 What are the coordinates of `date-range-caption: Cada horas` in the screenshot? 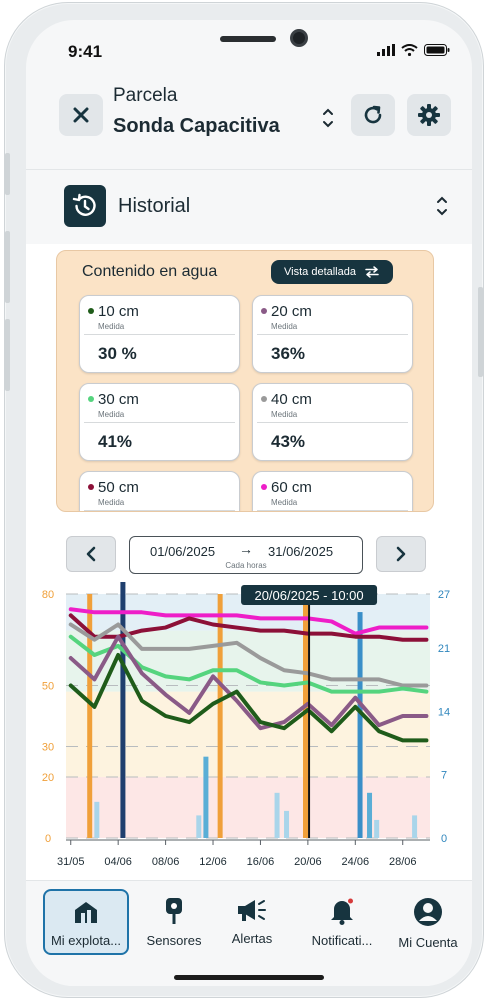 It's located at (246, 565).